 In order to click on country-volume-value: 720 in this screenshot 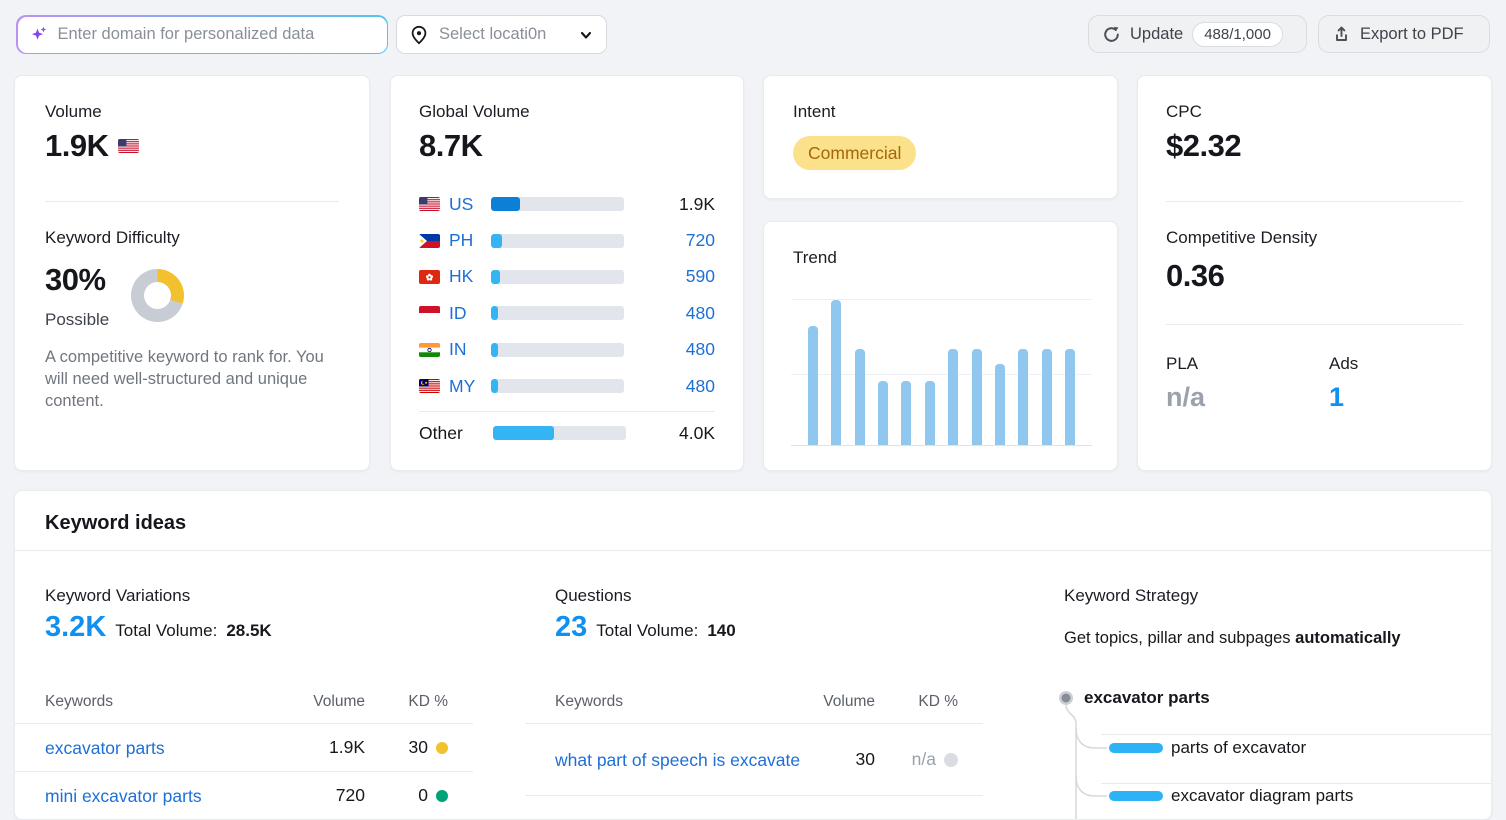, I will do `click(700, 240)`.